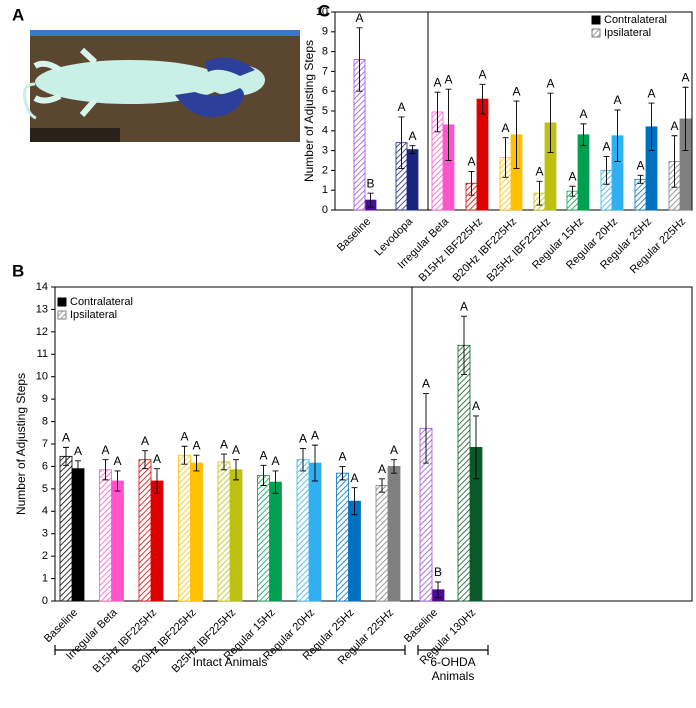  I want to click on y-tick-label: 3, so click(325, 151).